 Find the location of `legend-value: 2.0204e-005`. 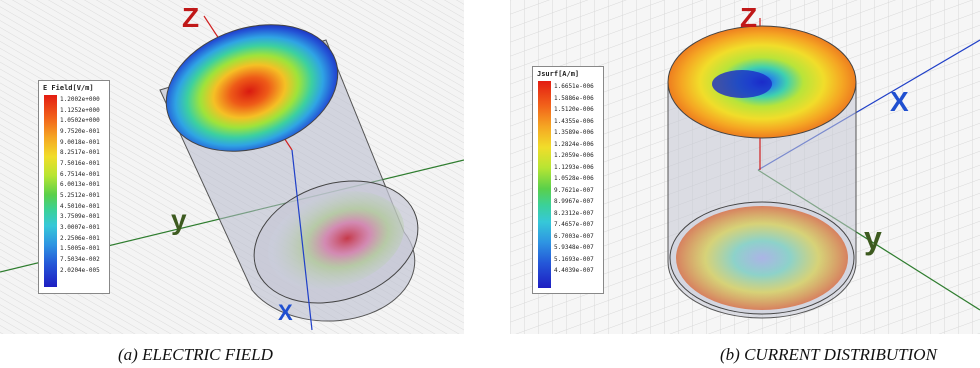

legend-value: 2.0204e-005 is located at coordinates (80, 270).